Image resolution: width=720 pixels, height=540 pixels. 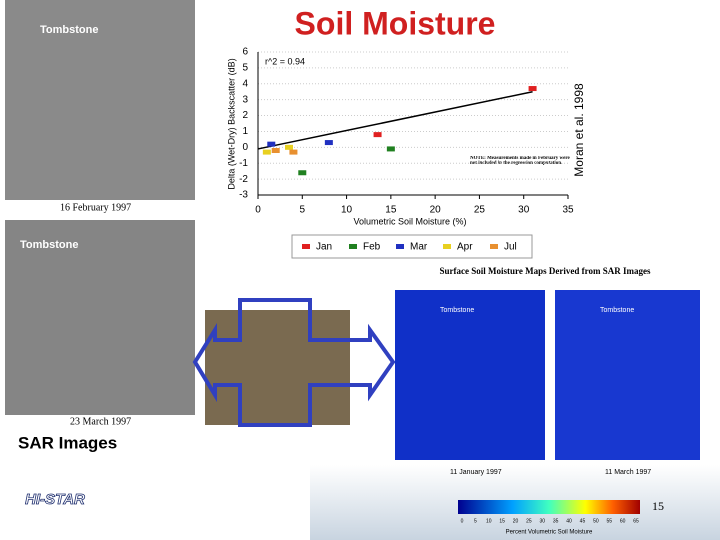 What do you see at coordinates (55, 499) in the screenshot?
I see `logo: HI-STAR` at bounding box center [55, 499].